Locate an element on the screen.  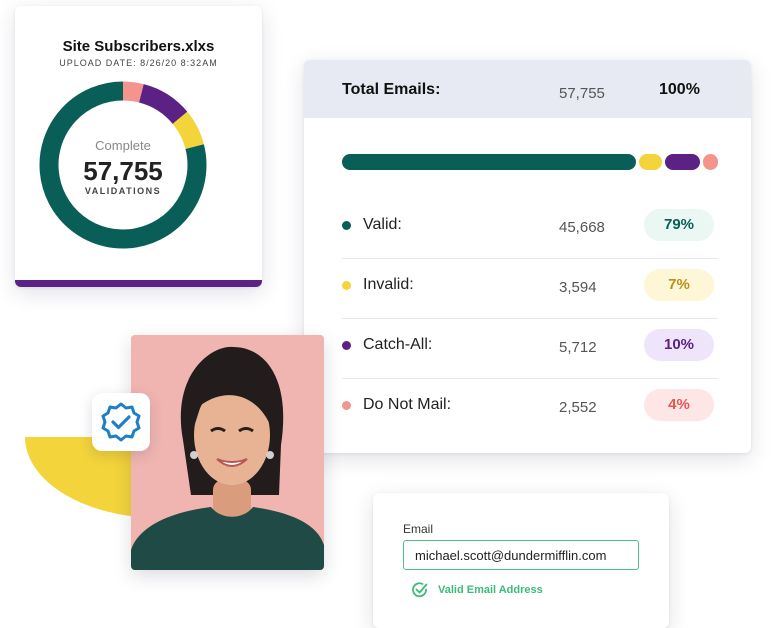
donut-slice-catch-all is located at coordinates (163, 104).